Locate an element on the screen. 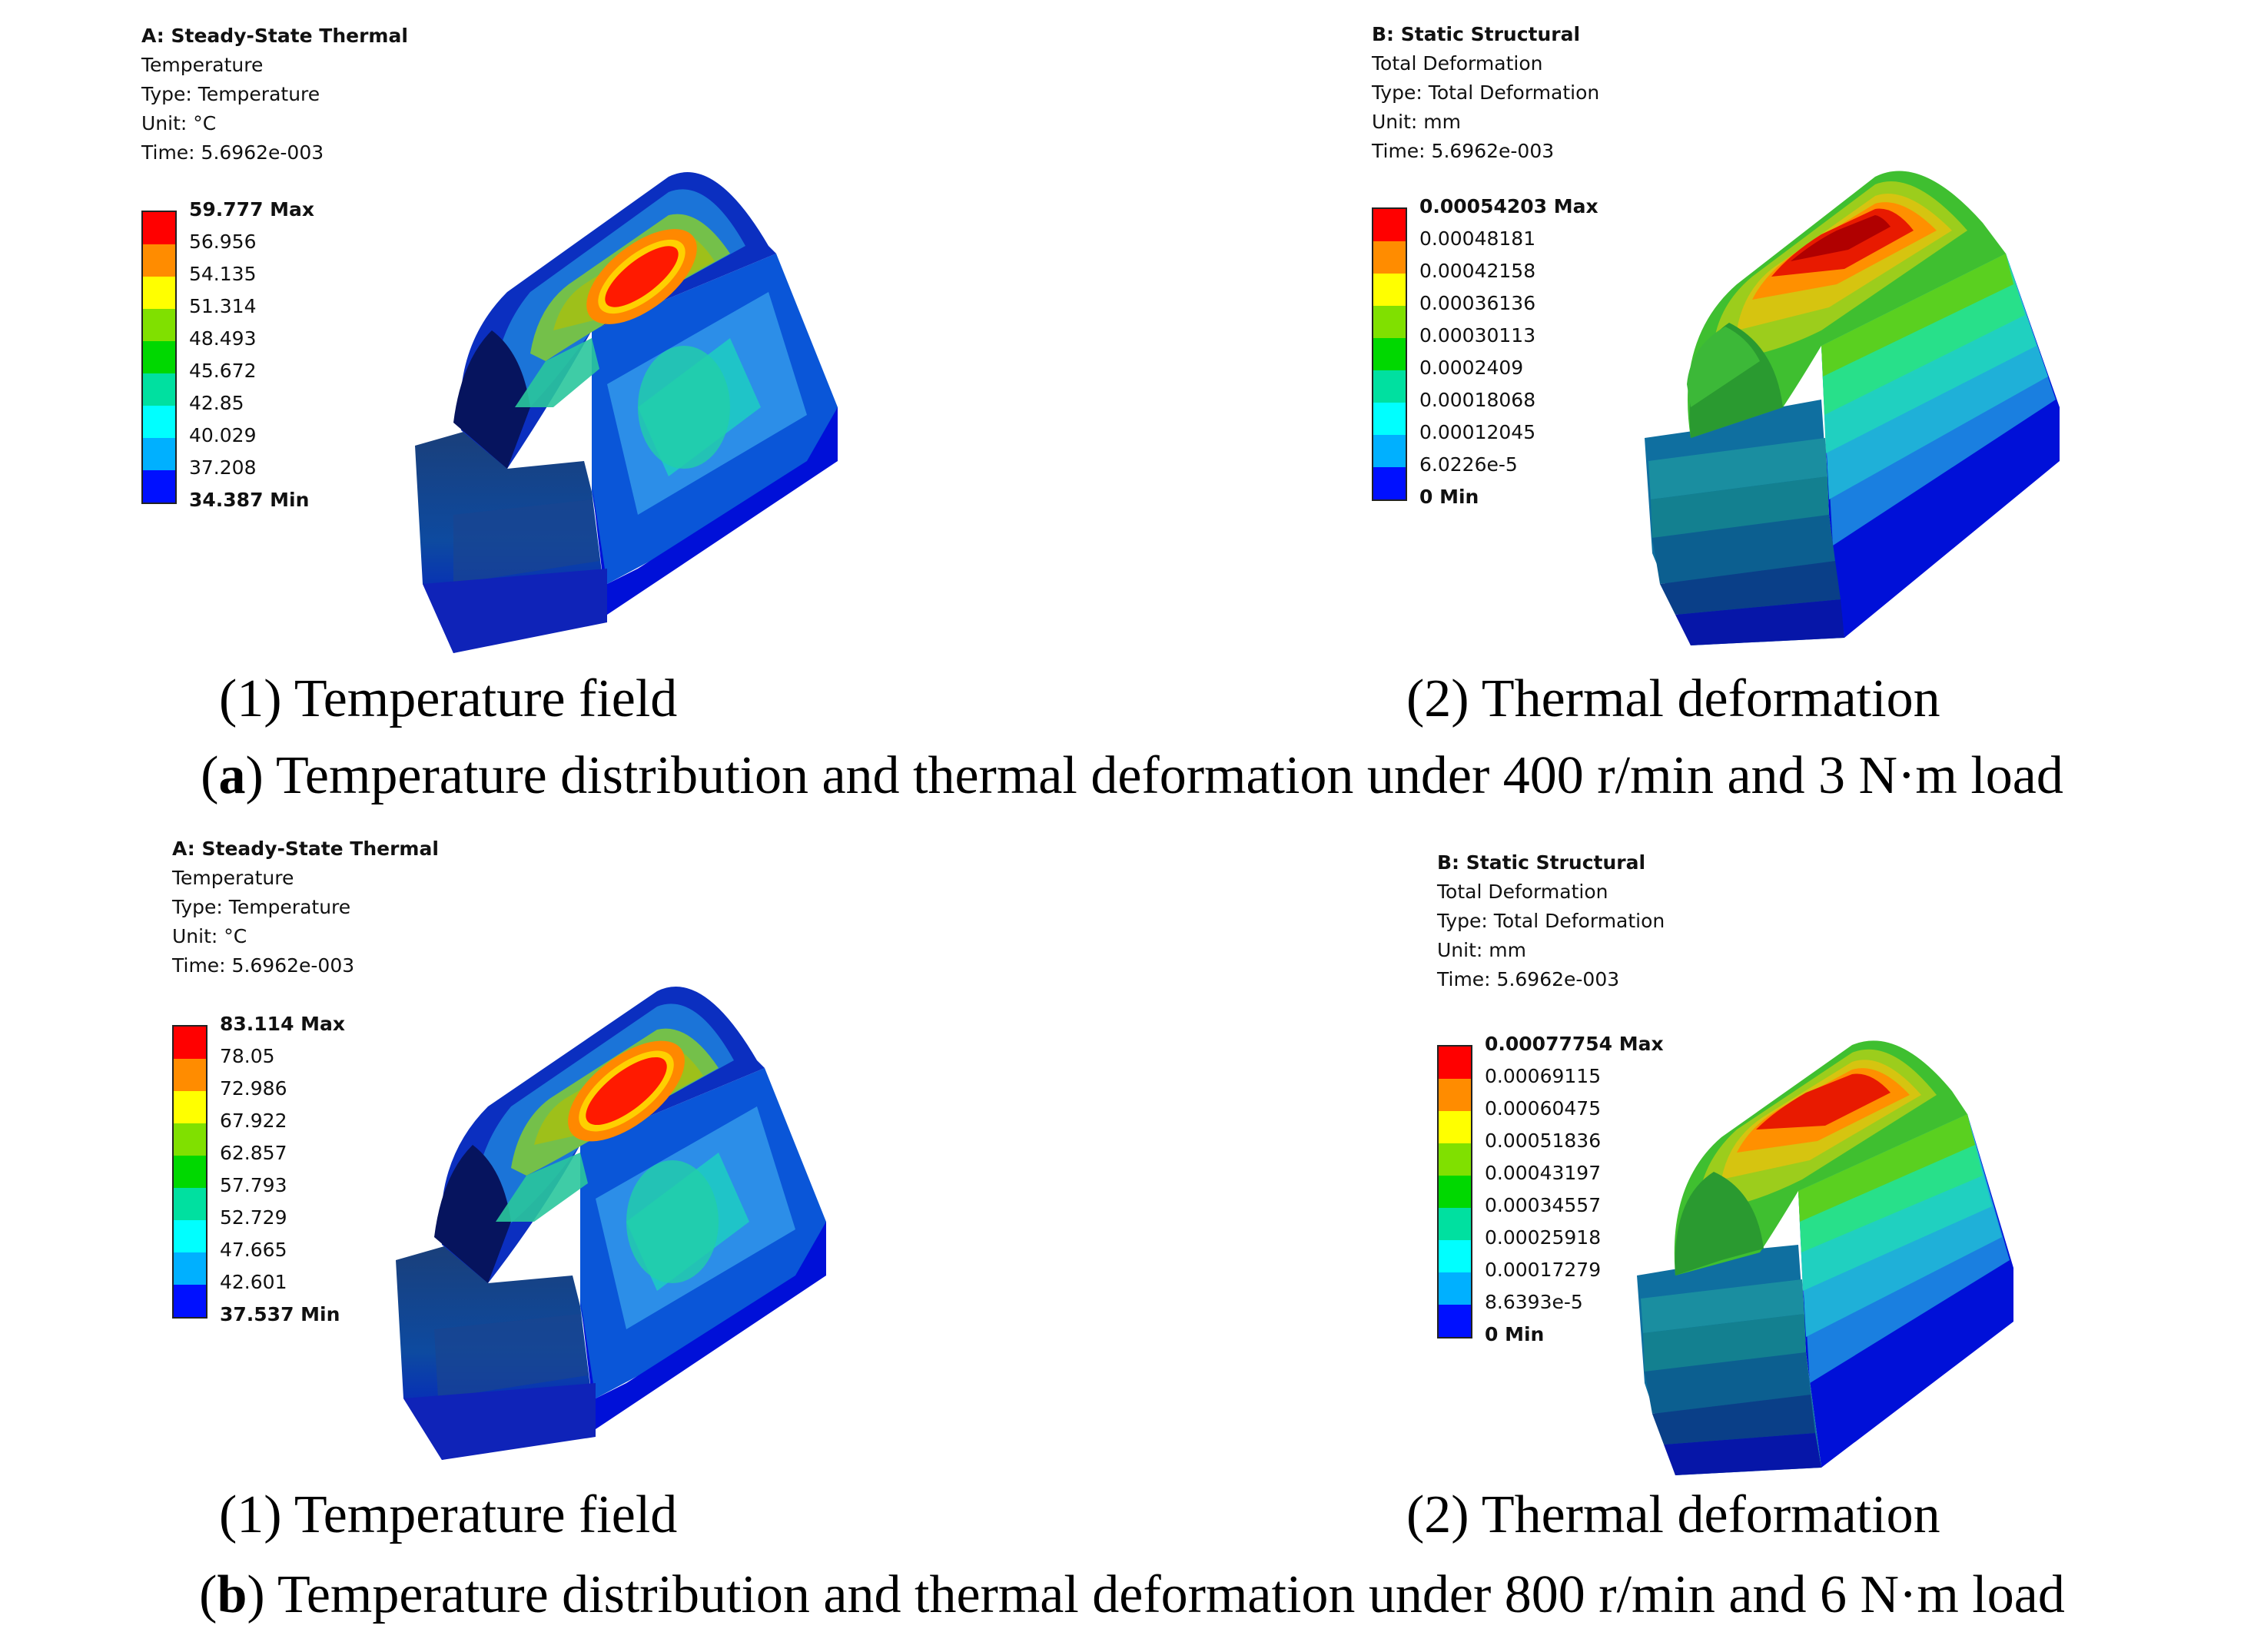  info-header: A: Steady-State Thermal is located at coordinates (305, 849).